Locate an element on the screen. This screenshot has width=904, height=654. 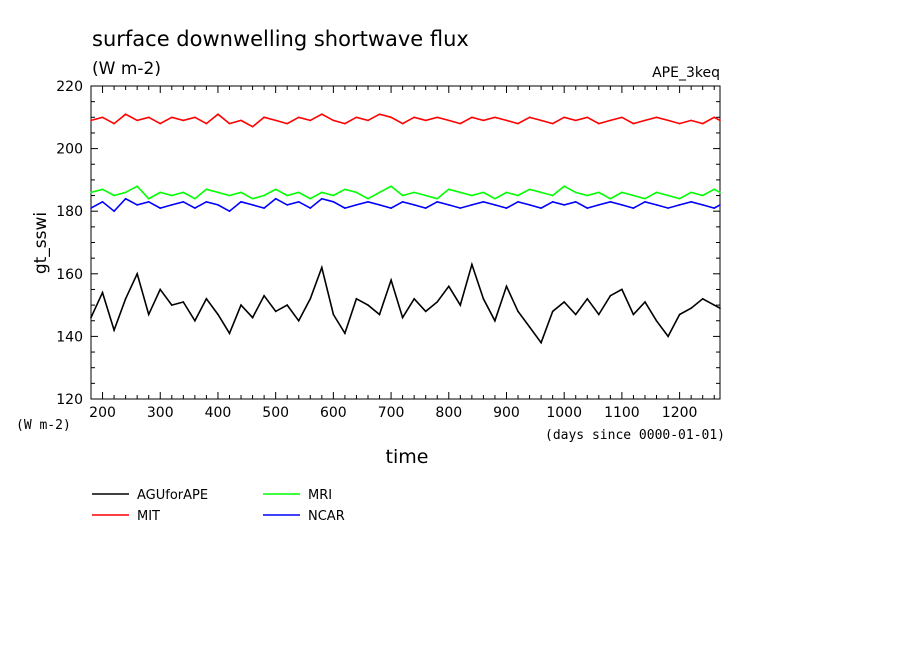
y-axis-label: gt_sswi is located at coordinates (41, 243).